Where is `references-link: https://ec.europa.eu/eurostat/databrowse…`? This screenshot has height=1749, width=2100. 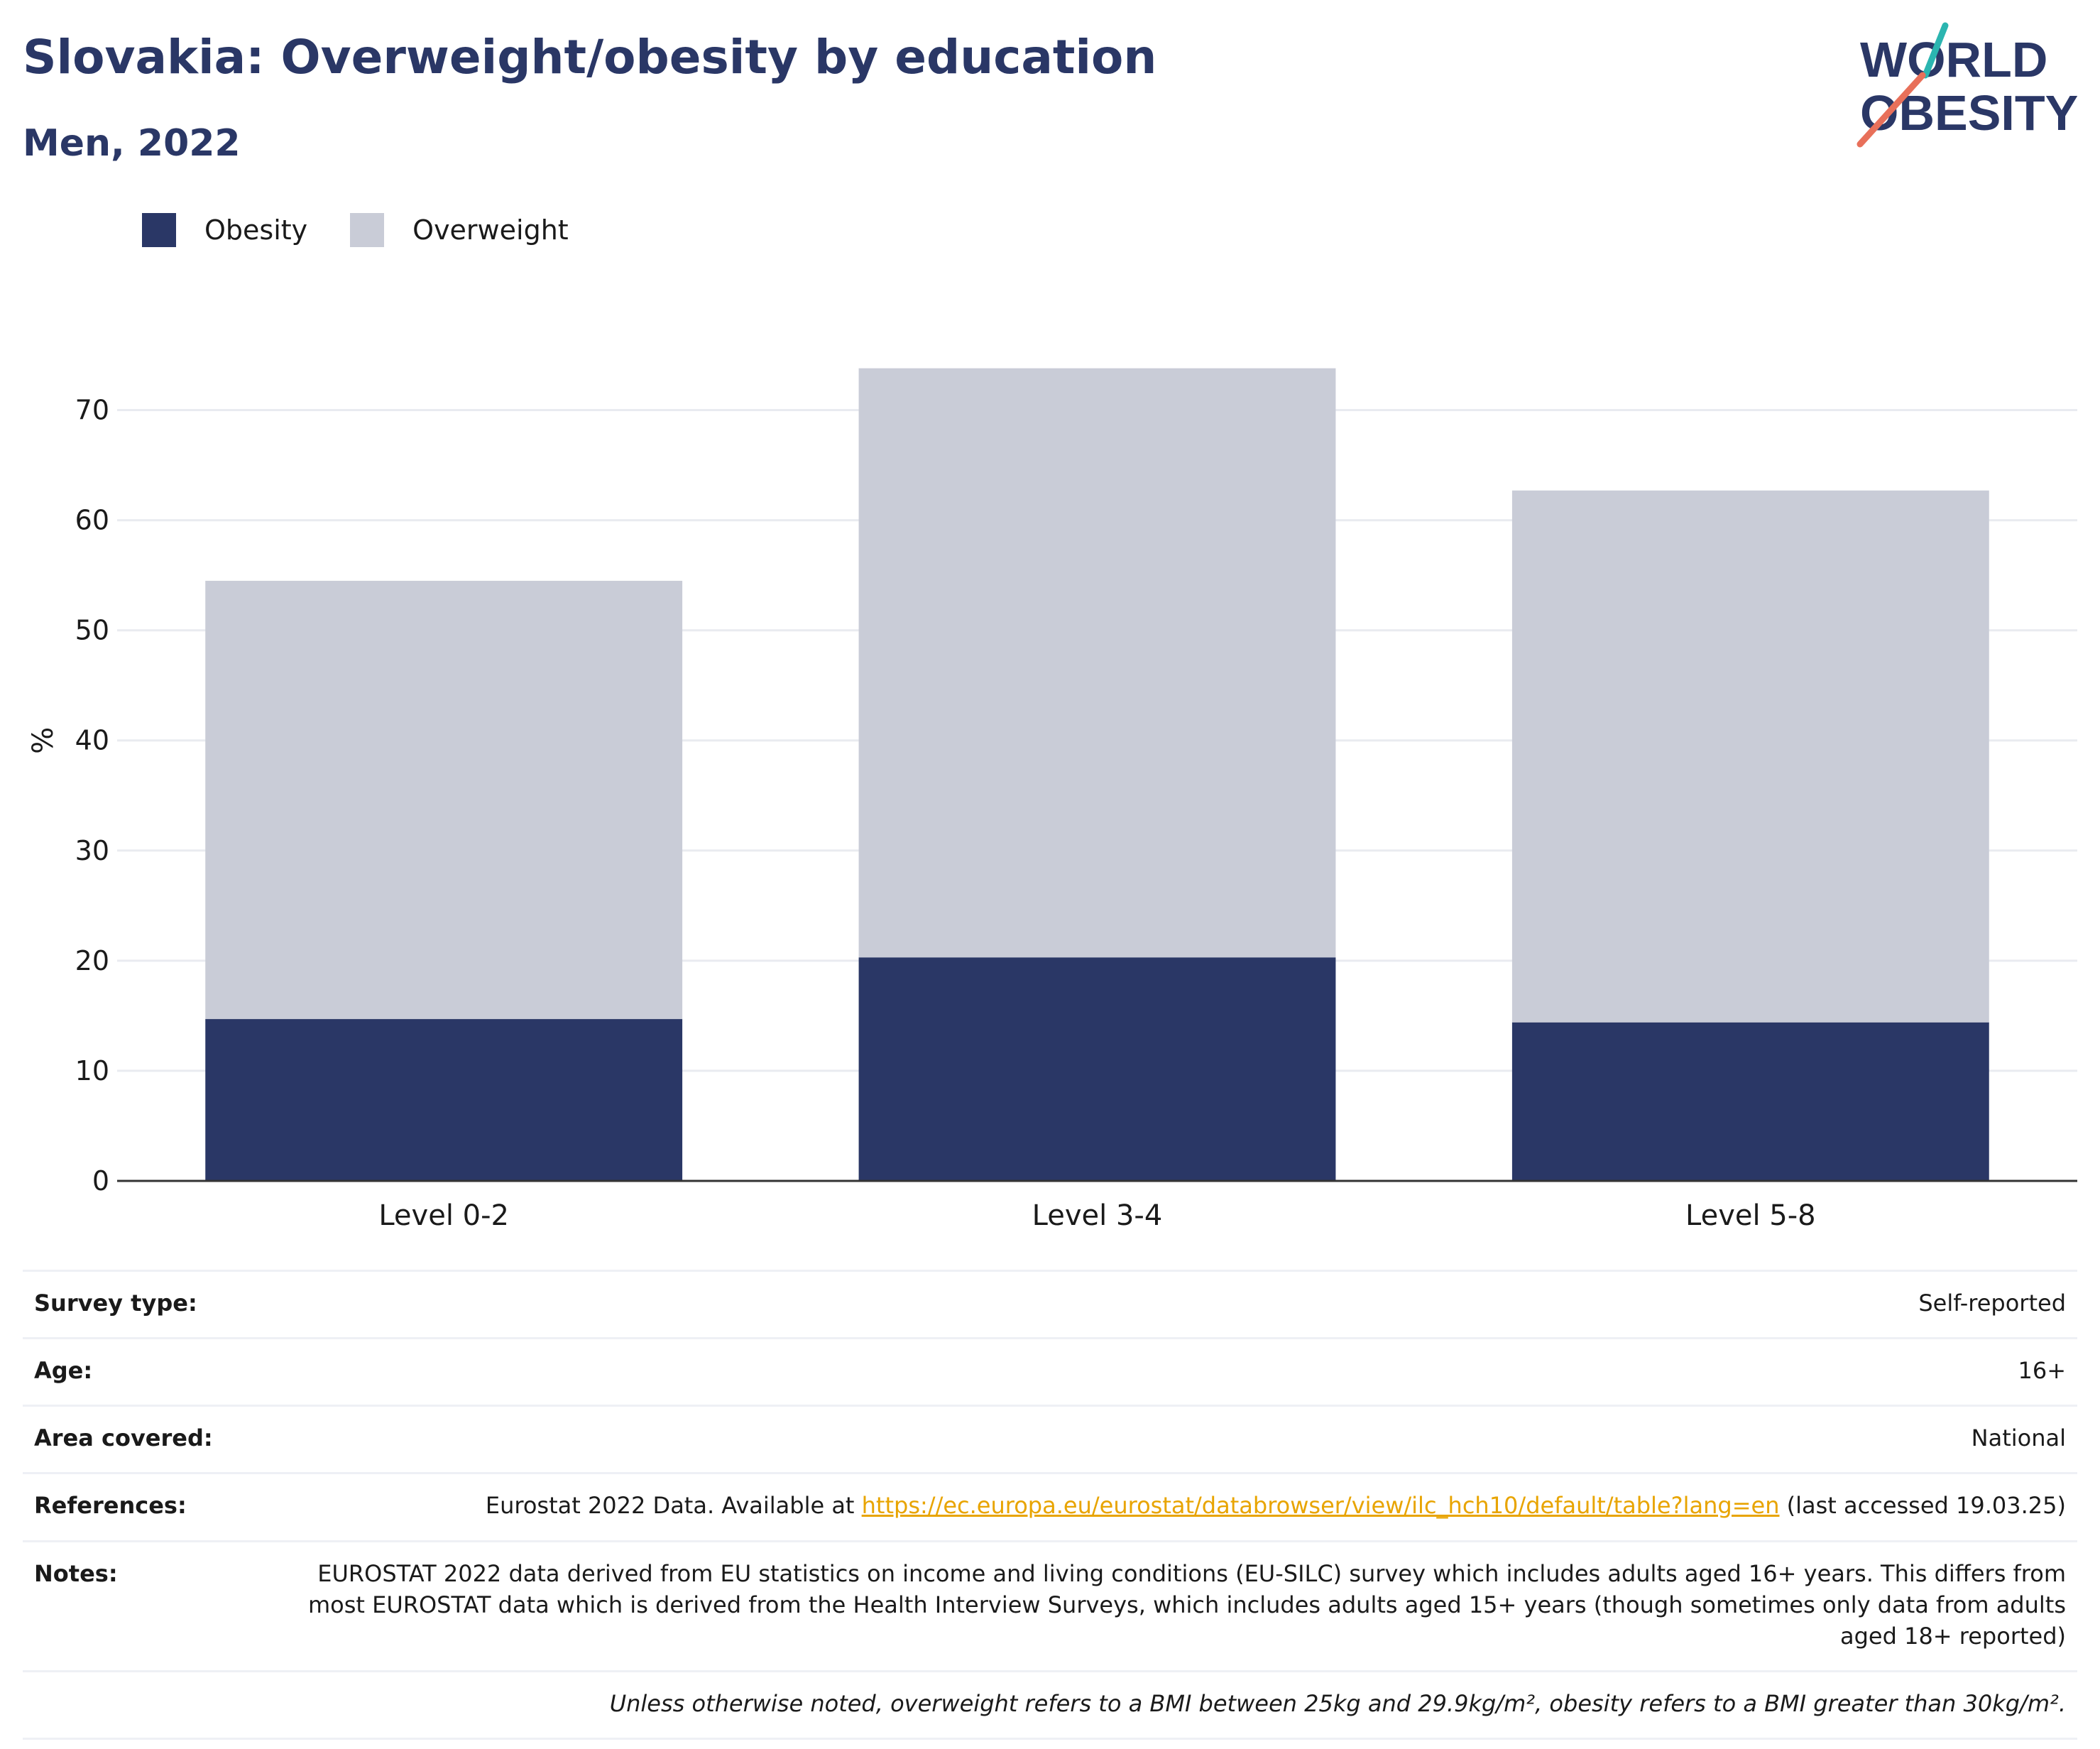 references-link: https://ec.europa.eu/eurostat/databrowse… is located at coordinates (1320, 1506).